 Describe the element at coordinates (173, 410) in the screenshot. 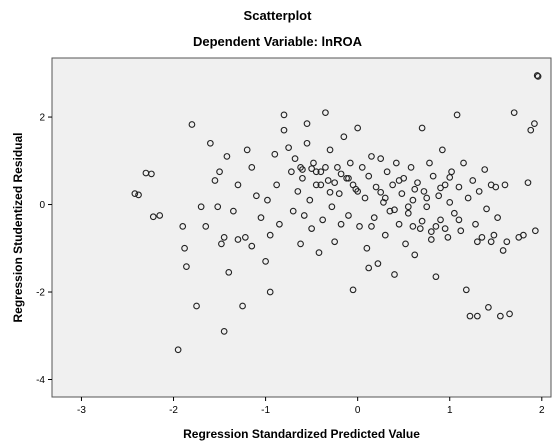

I see `x-tick-label: -2` at that location.